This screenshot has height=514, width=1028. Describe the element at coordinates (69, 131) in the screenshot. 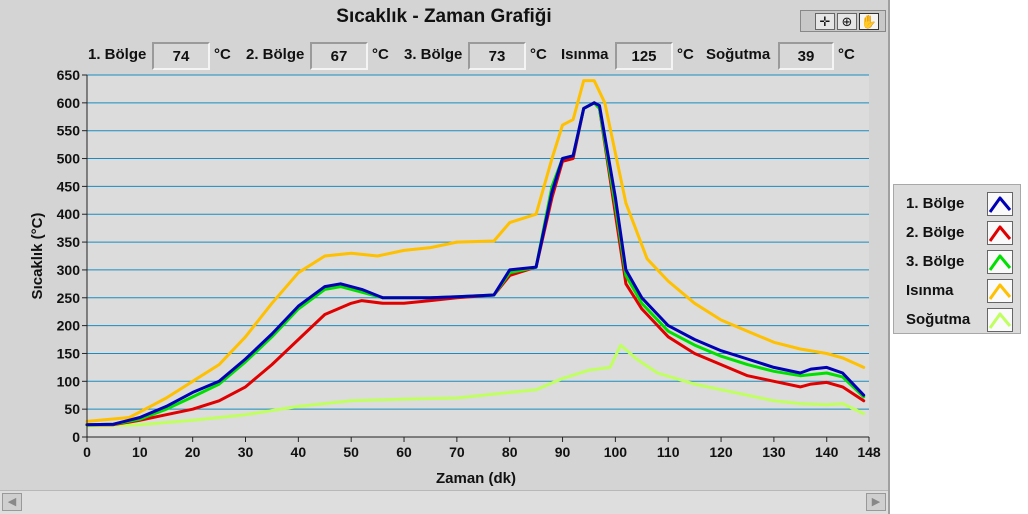

I see `y-tick-label: 550` at that location.